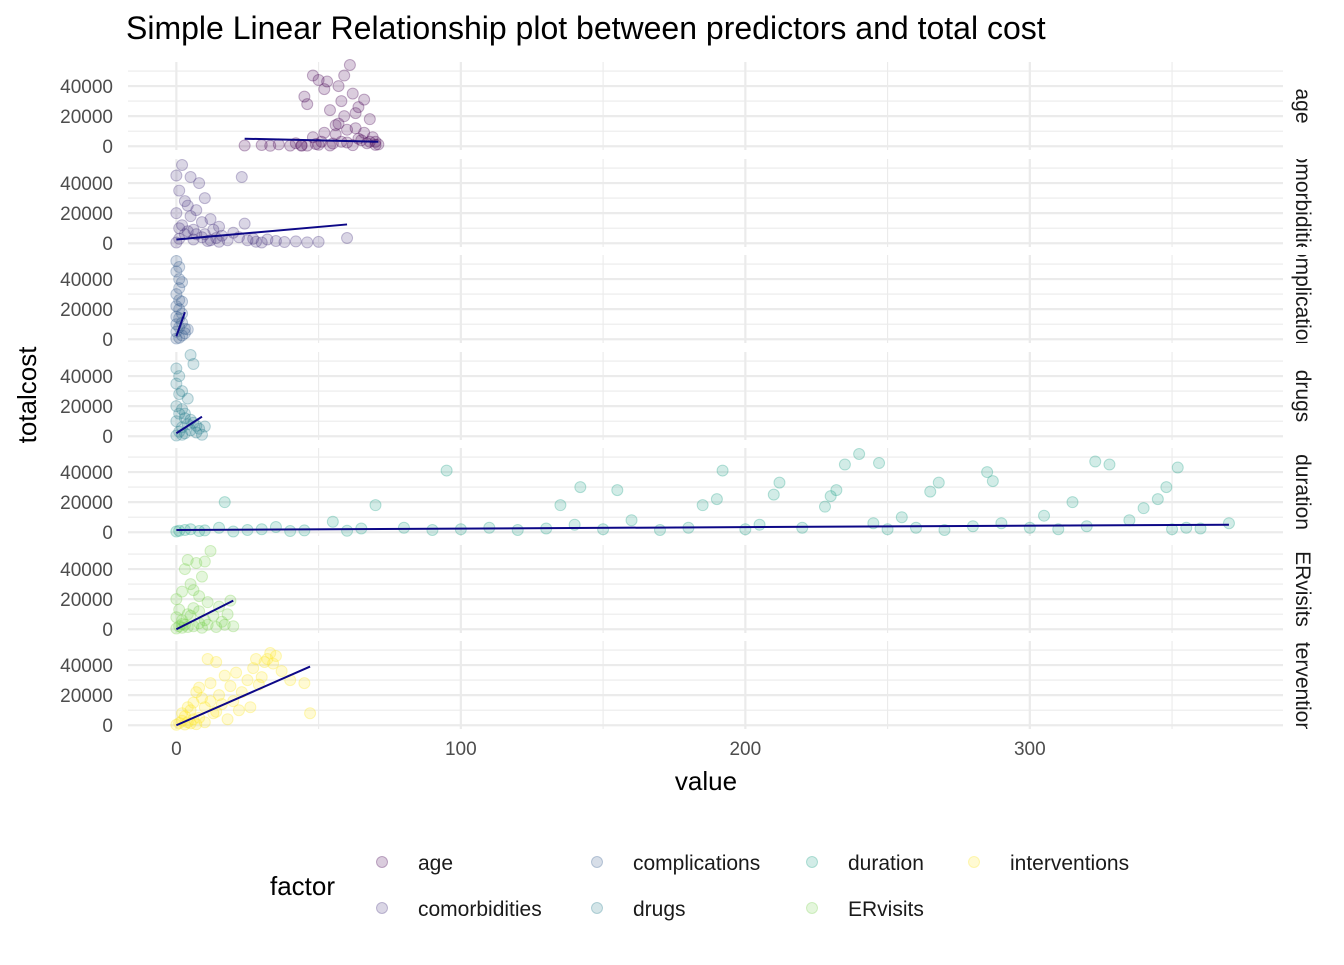  What do you see at coordinates (687, 203) in the screenshot?
I see `panel-comorbidities: 0 20000 40000 comorbidities` at bounding box center [687, 203].